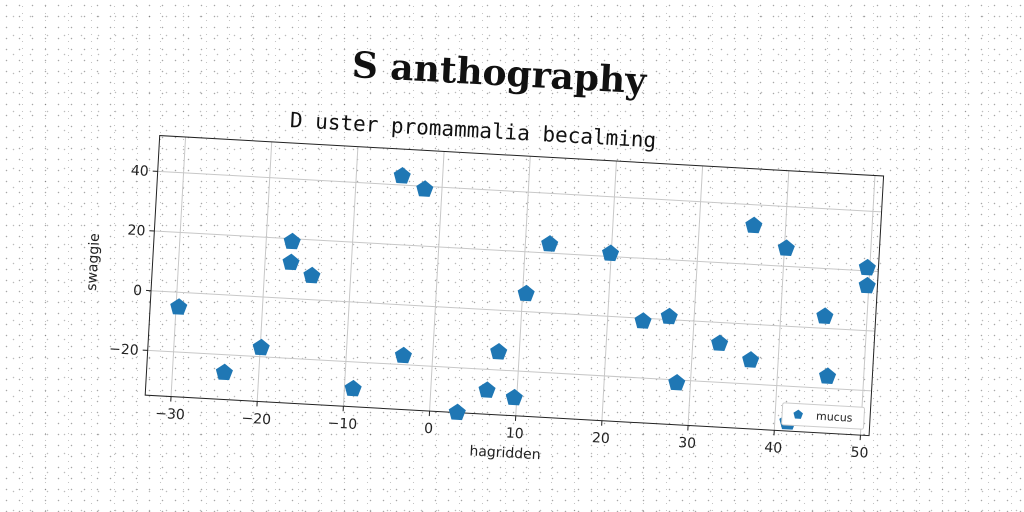  I want to click on x-tick-label: 40, so click(773, 448).